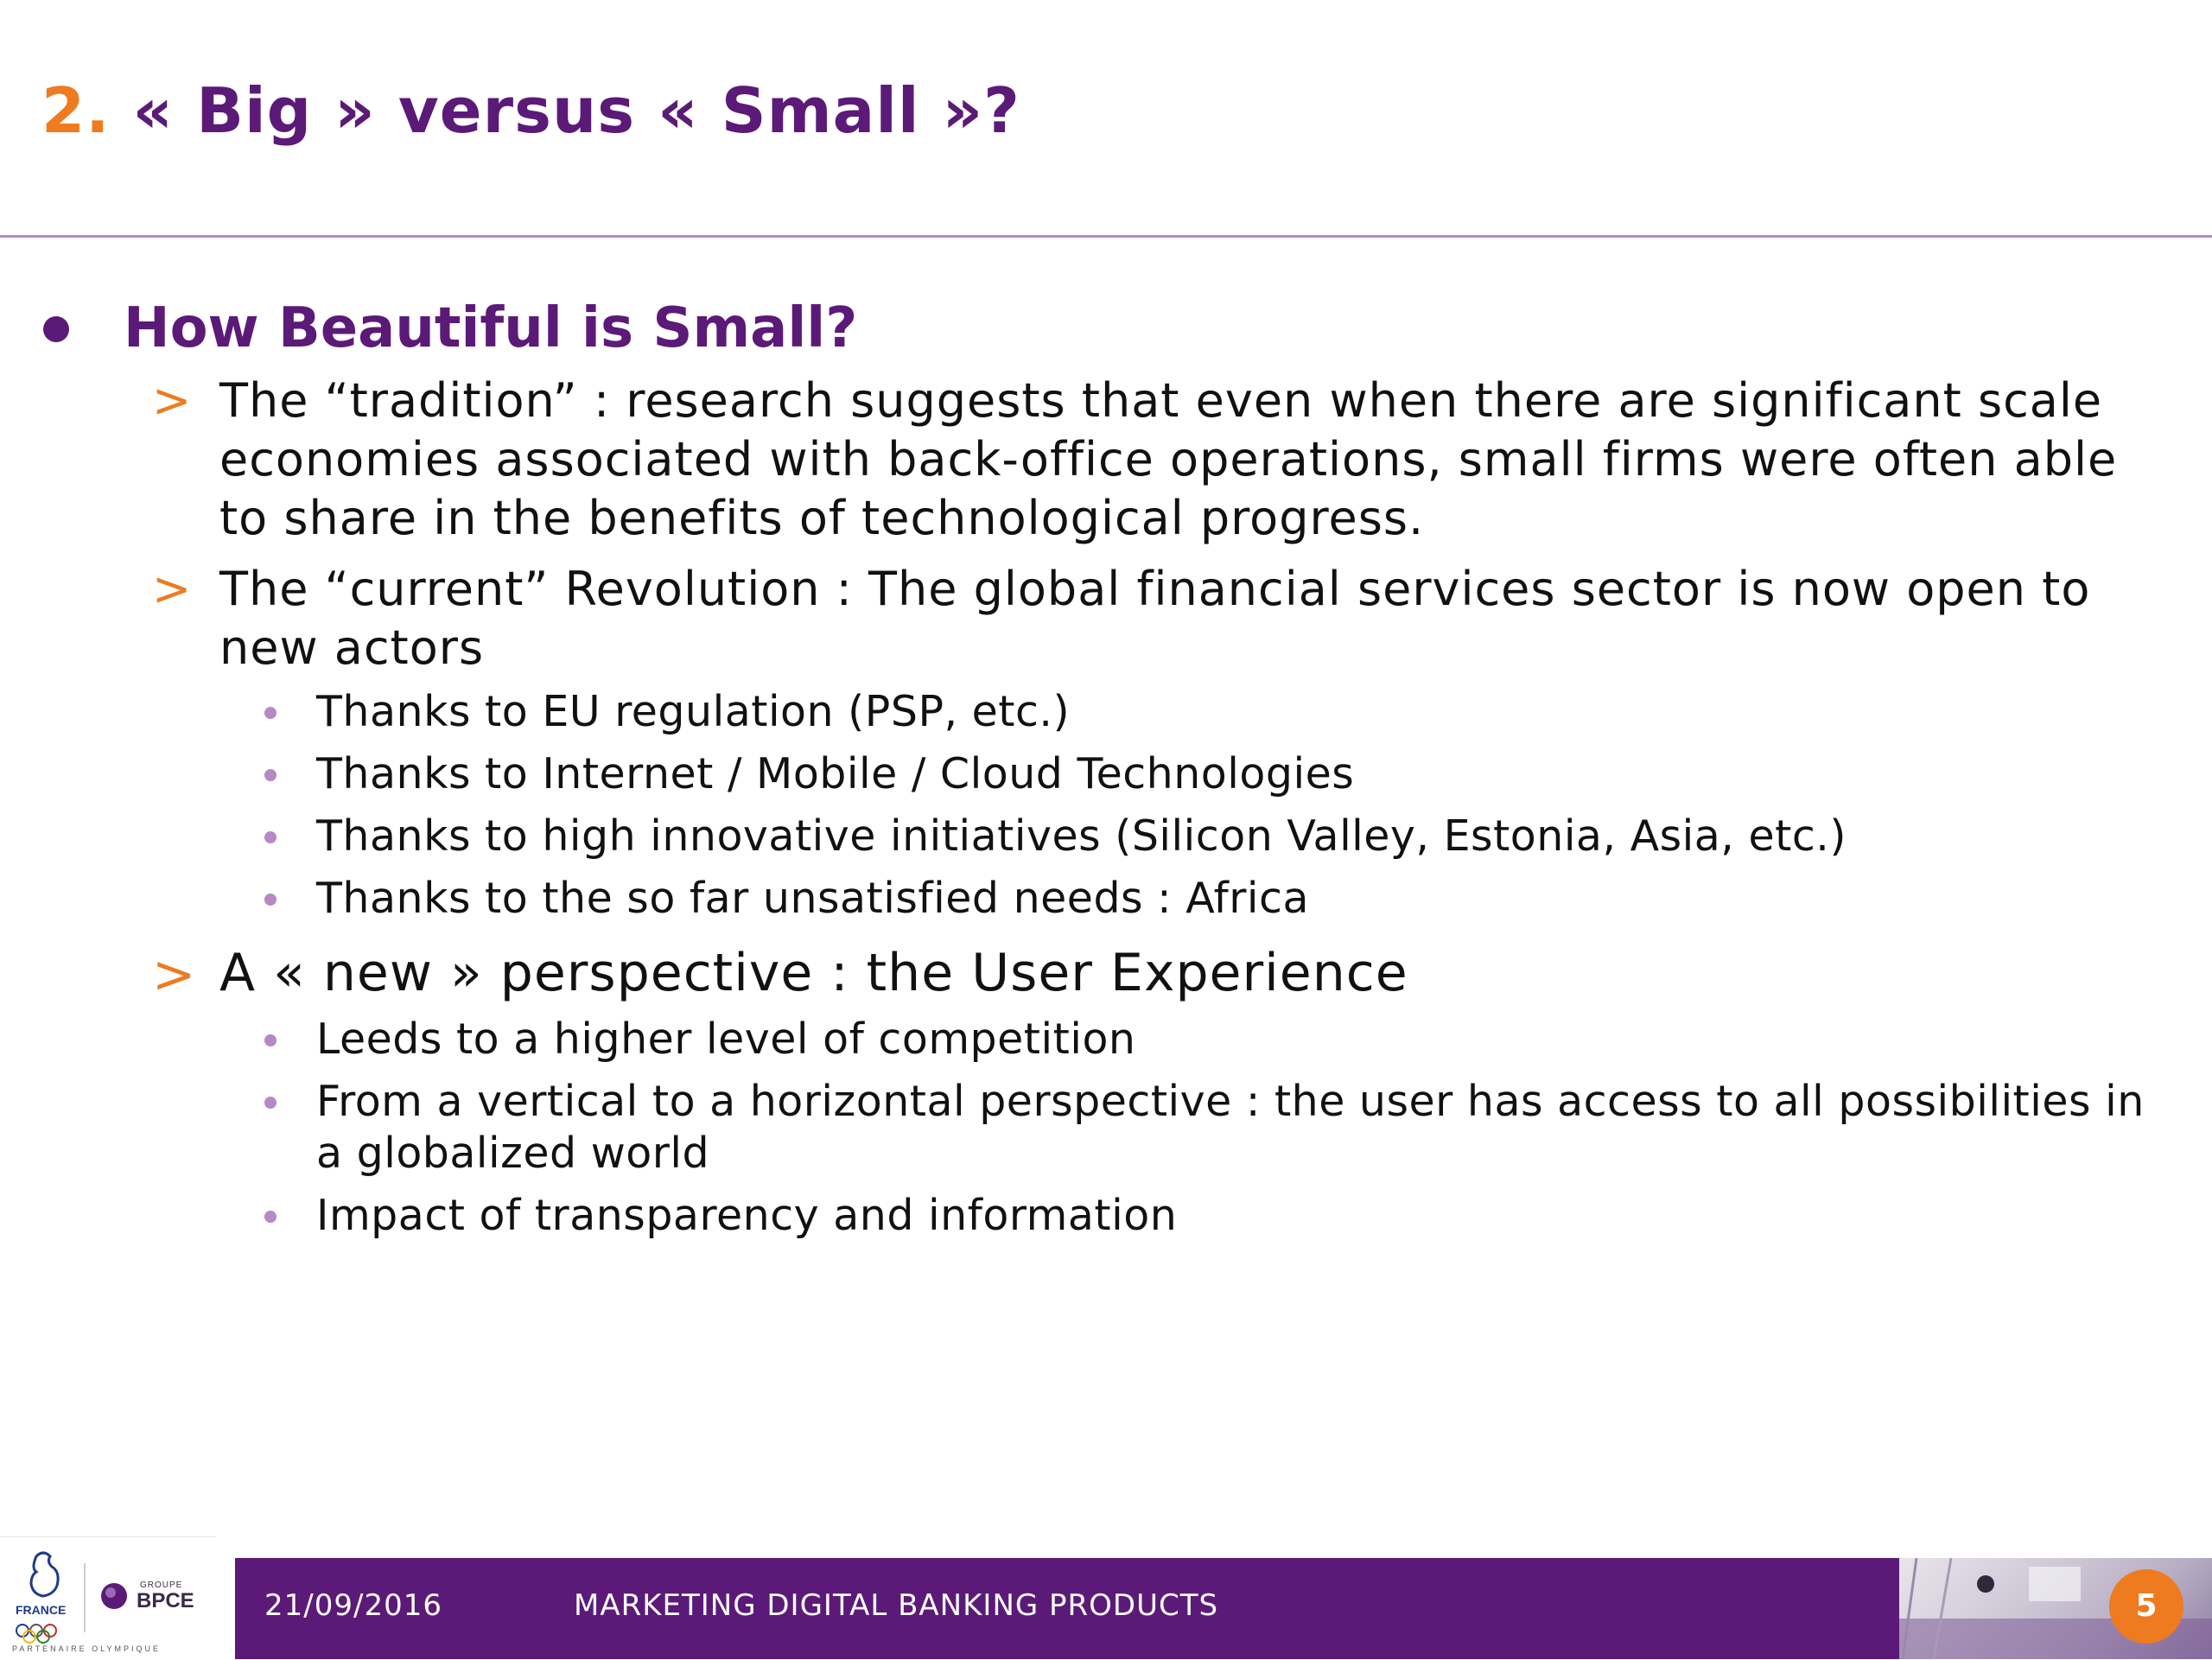 This screenshot has width=2212, height=1660. I want to click on filled-circle-icon, so click(56, 329).